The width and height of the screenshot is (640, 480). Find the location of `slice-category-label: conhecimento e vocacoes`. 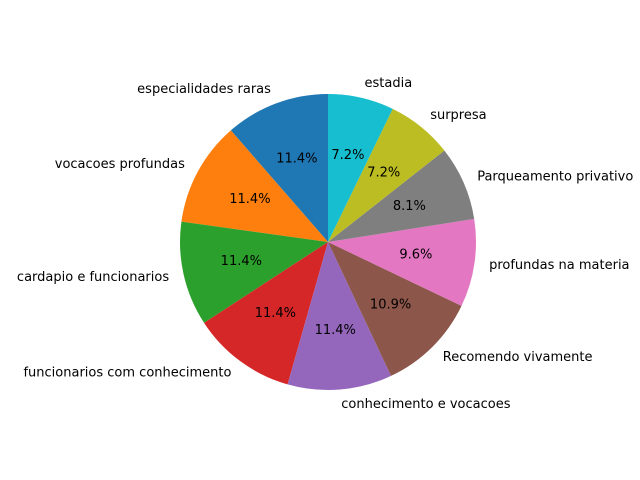

slice-category-label: conhecimento e vocacoes is located at coordinates (425, 404).